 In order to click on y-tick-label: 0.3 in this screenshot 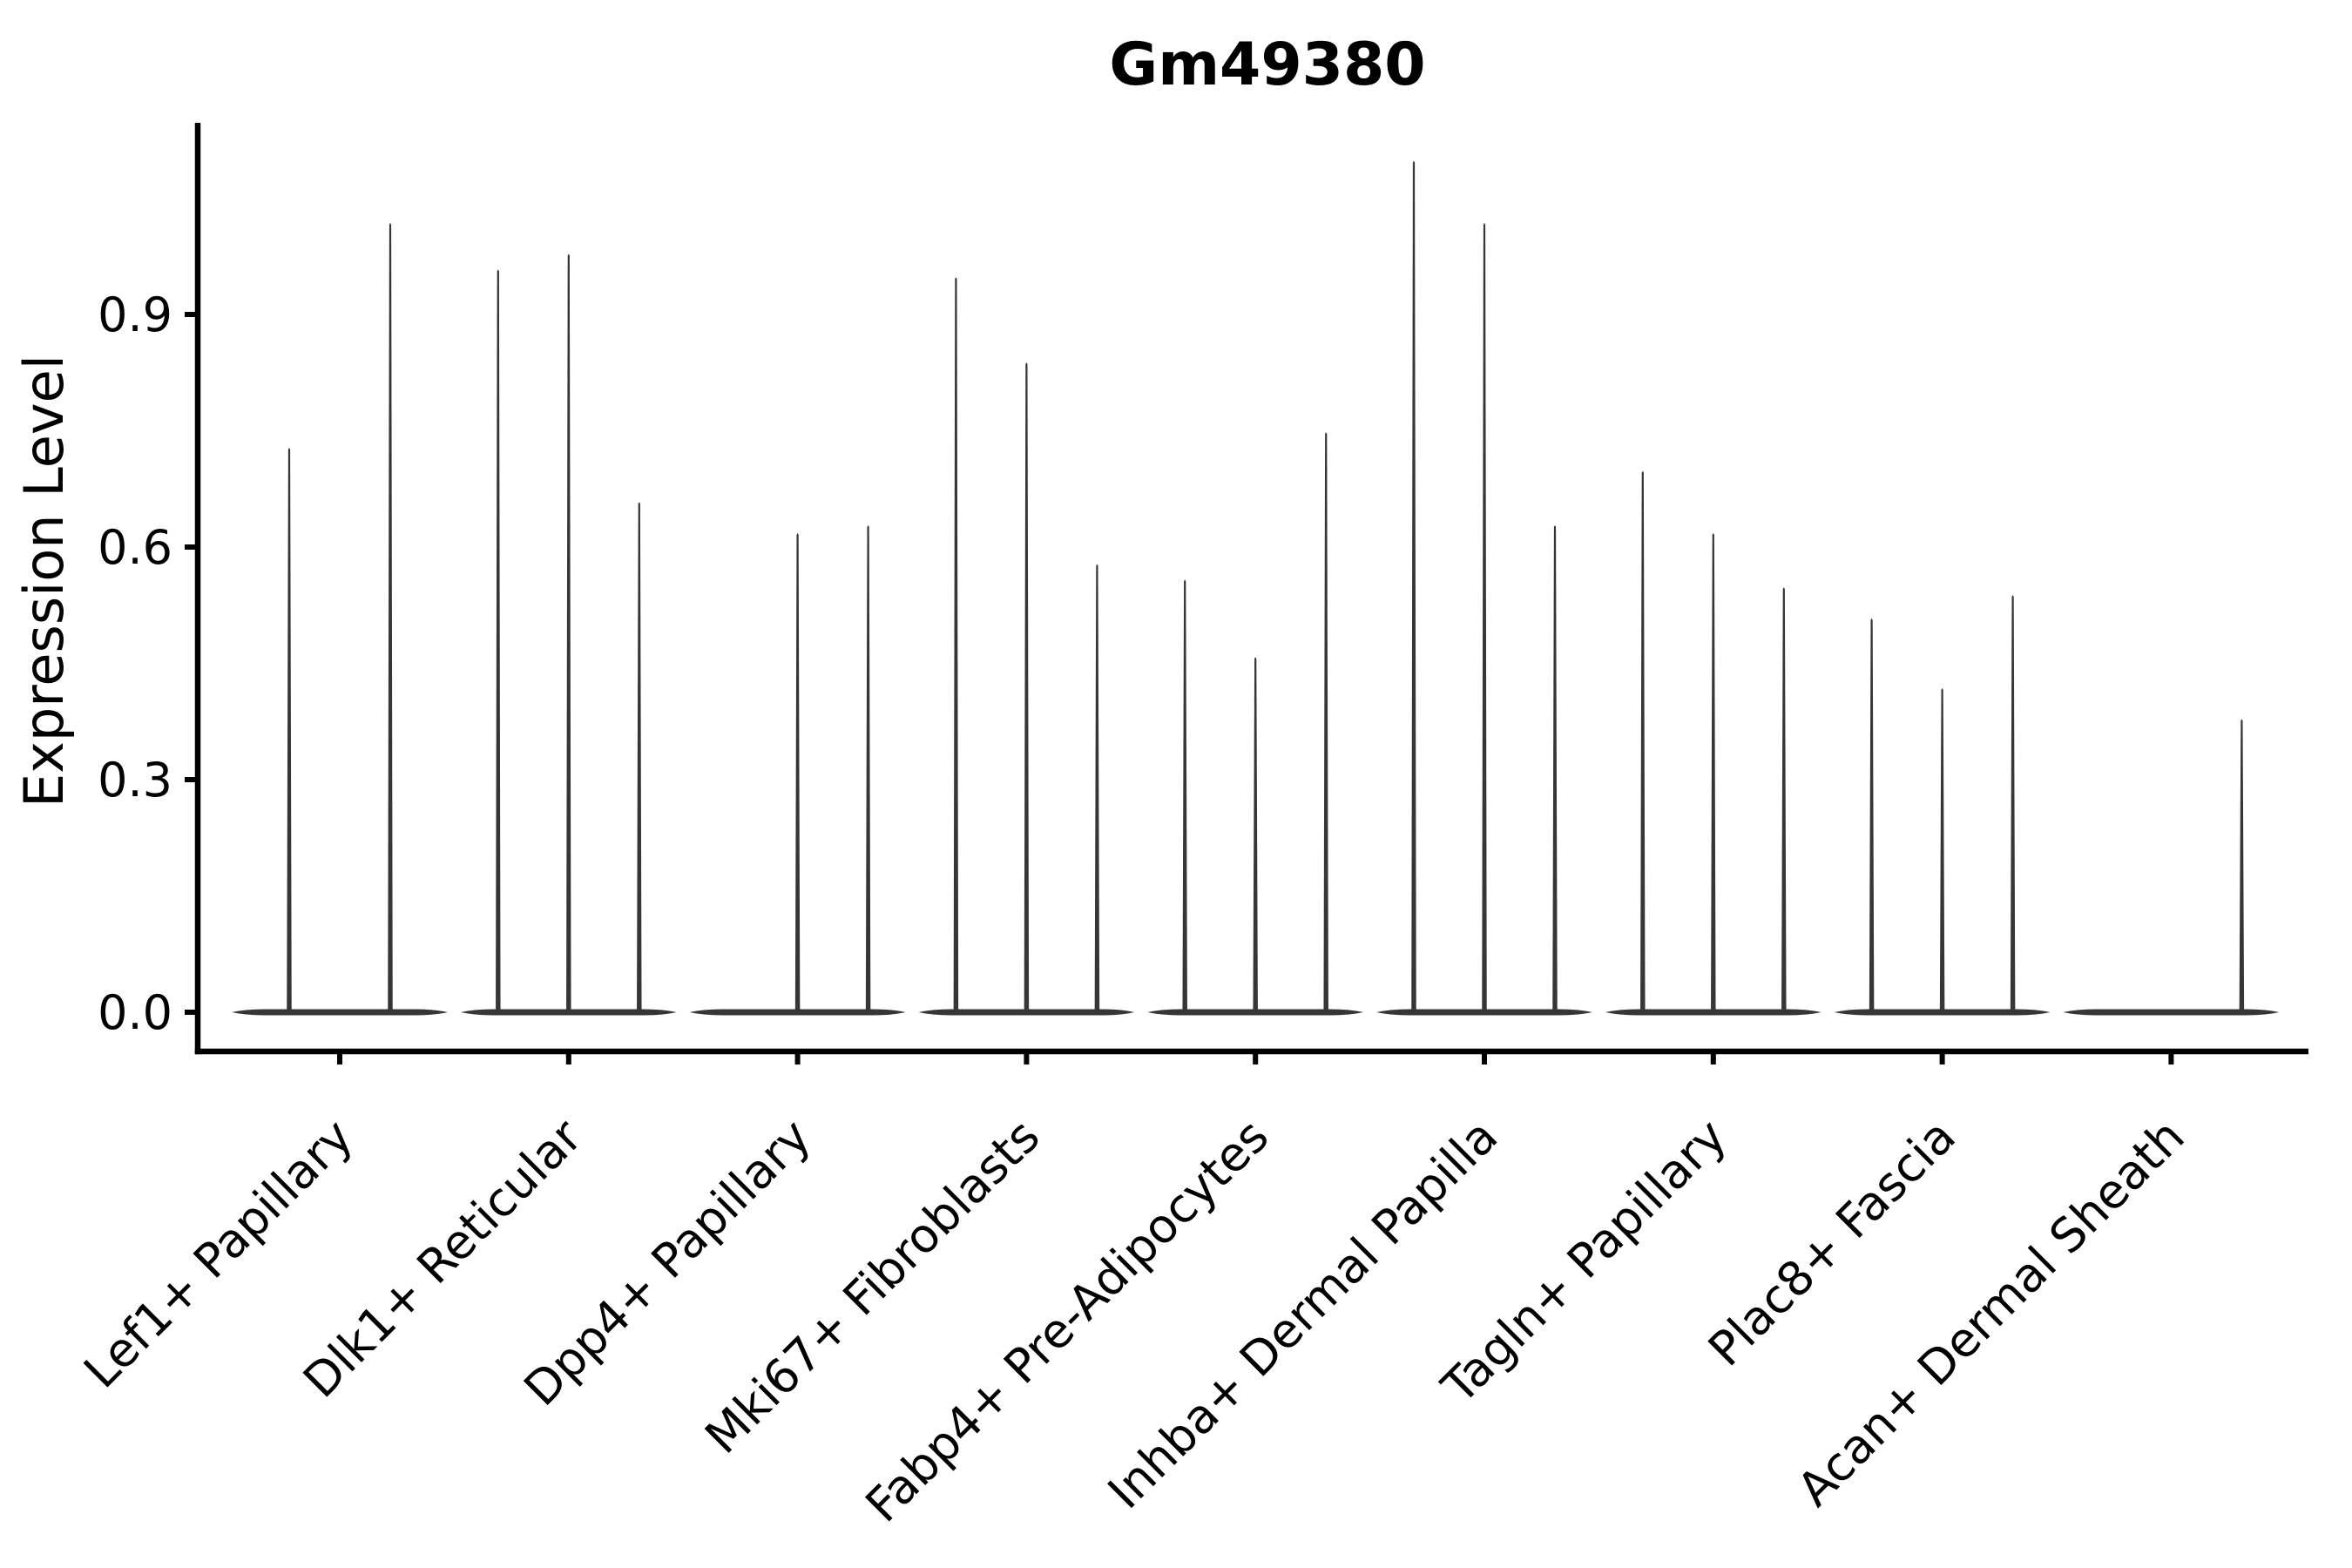, I will do `click(135, 780)`.